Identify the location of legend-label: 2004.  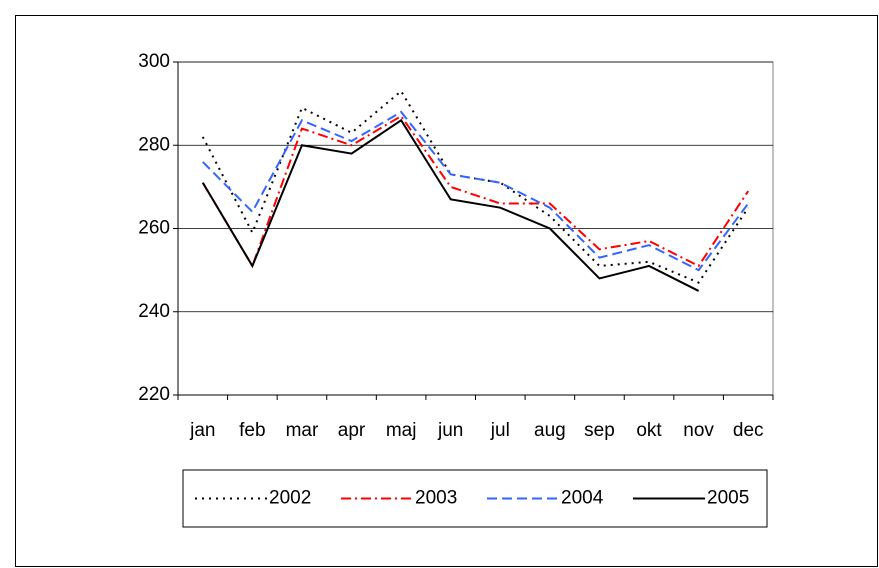
(582, 498).